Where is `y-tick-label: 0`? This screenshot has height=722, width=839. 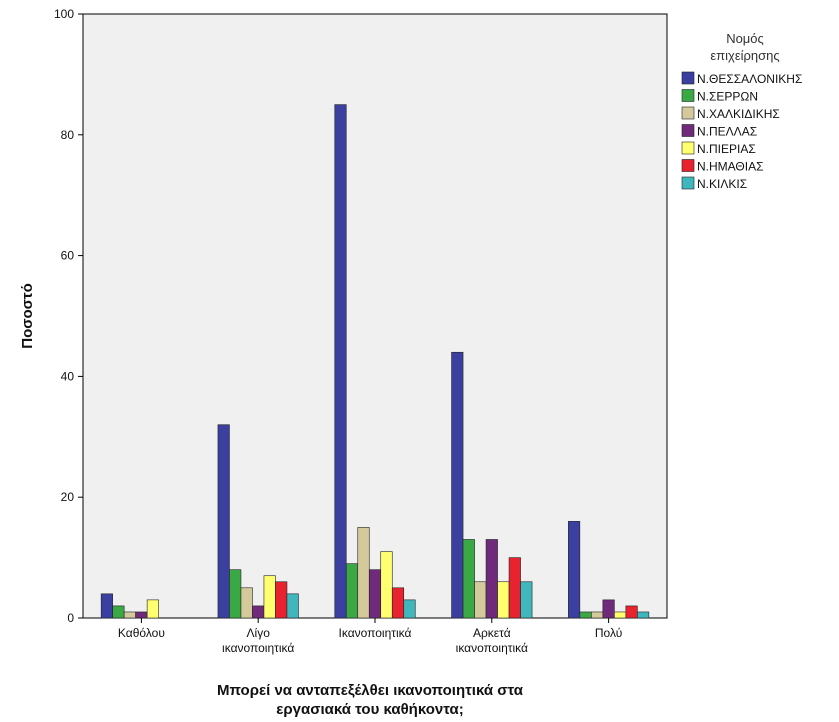
y-tick-label: 0 is located at coordinates (70, 618).